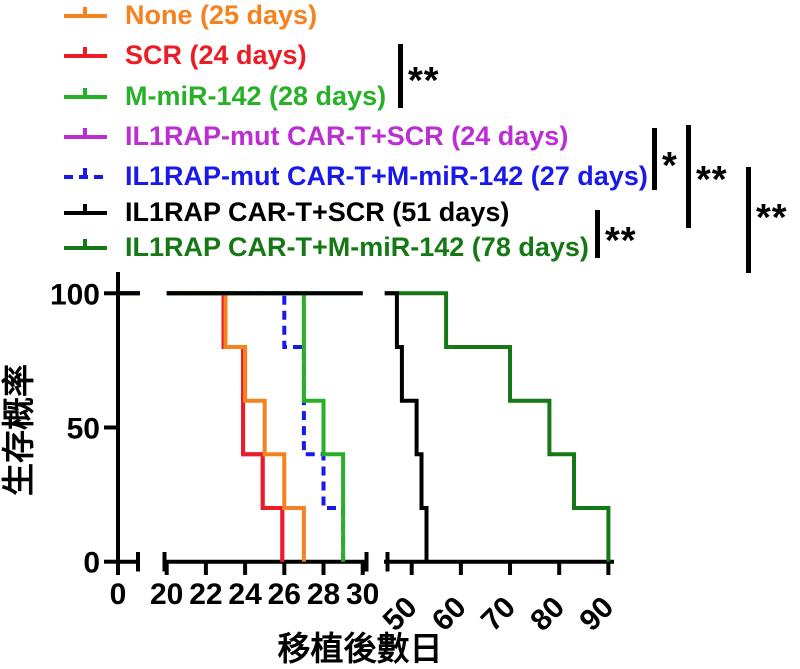  Describe the element at coordinates (323, 594) in the screenshot. I see `svg-text: 28` at that location.